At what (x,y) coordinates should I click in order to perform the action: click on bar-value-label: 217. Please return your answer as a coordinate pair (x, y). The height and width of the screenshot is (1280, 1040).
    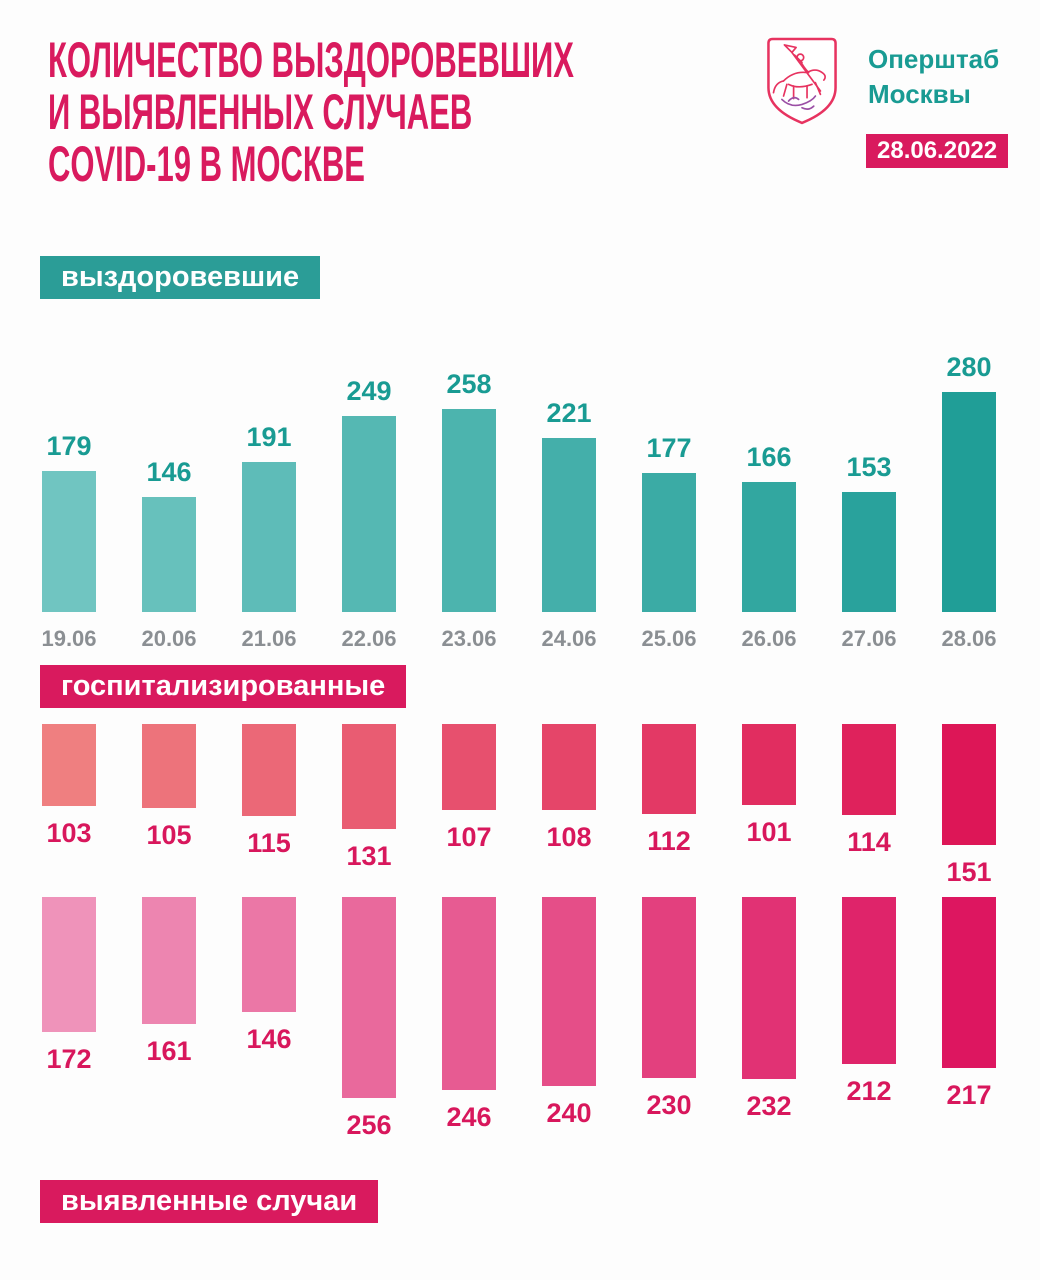
    Looking at the image, I should click on (969, 1095).